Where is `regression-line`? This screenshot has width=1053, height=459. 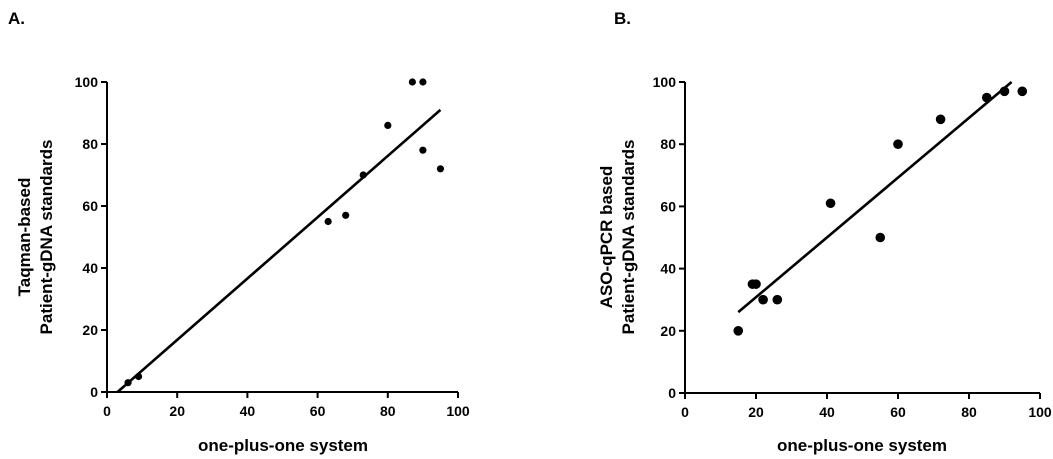 regression-line is located at coordinates (875, 197).